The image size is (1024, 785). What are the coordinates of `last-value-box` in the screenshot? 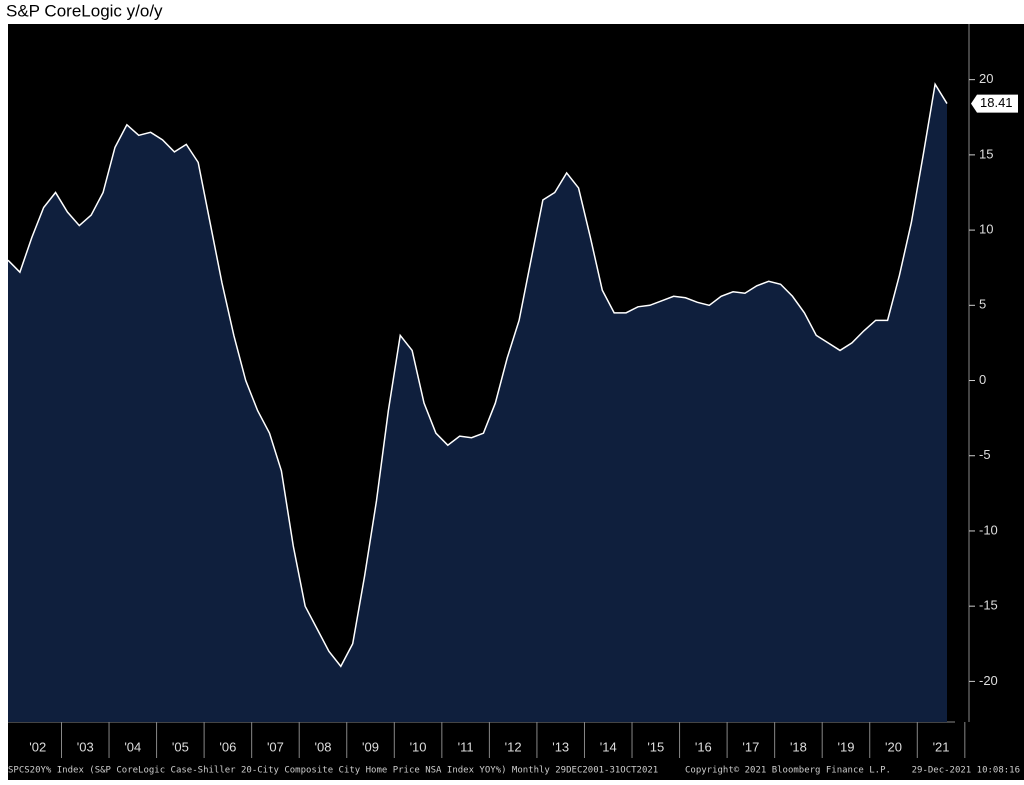 It's located at (994, 103).